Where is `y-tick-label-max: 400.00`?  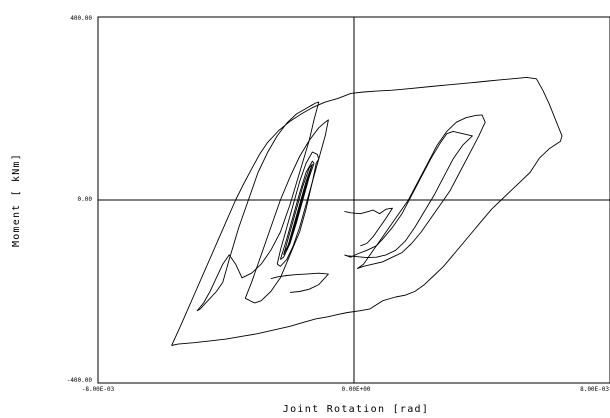
y-tick-label-max: 400.00 is located at coordinates (81, 18).